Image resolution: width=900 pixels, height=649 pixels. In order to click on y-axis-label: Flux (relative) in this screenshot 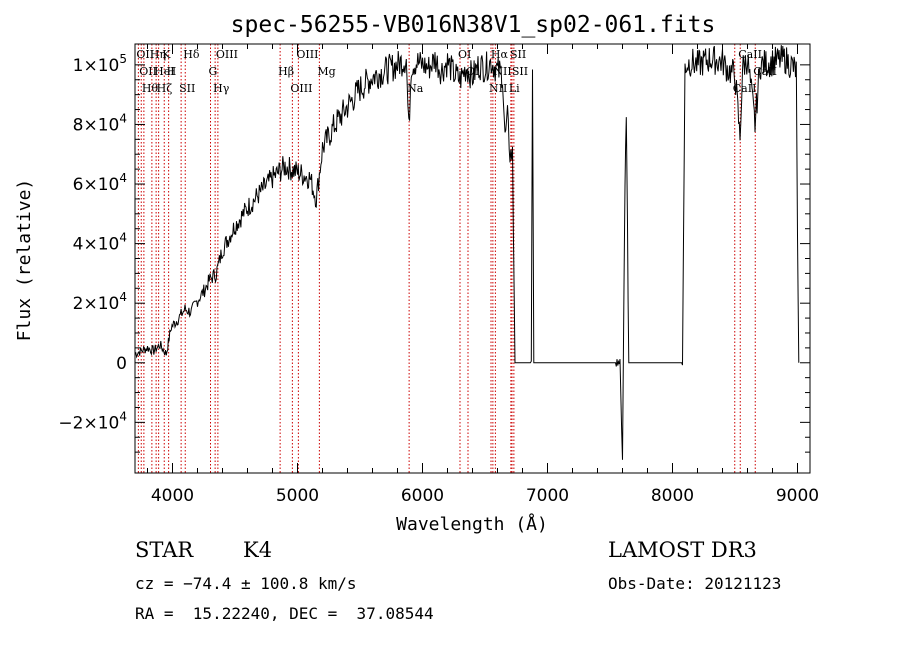, I will do `click(24, 260)`.